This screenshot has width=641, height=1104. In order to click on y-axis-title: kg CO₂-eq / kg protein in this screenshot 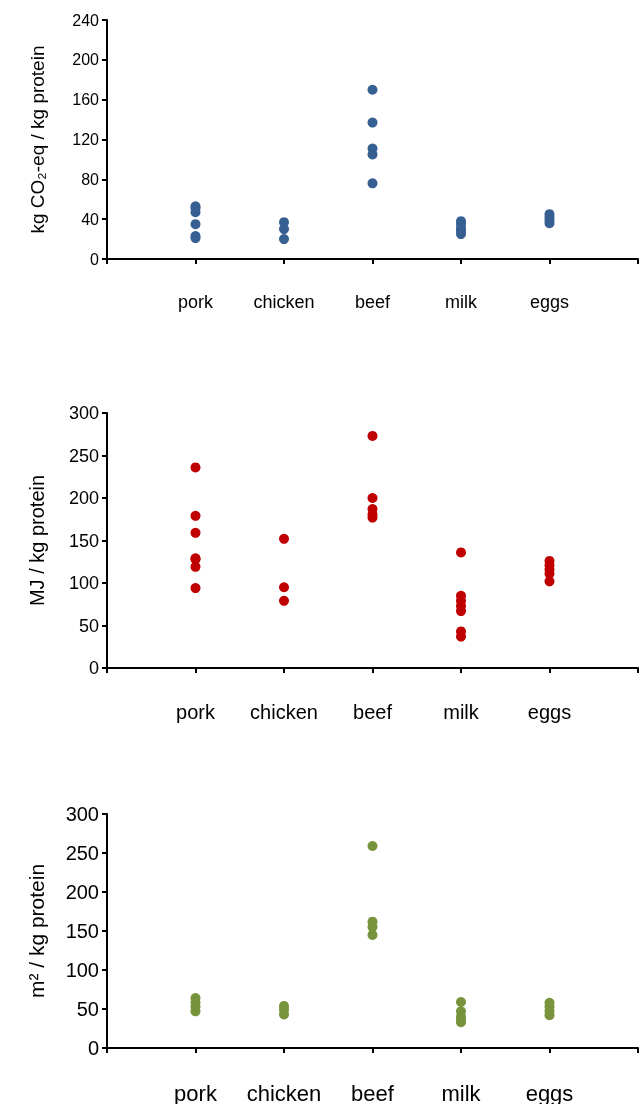, I will do `click(37, 139)`.